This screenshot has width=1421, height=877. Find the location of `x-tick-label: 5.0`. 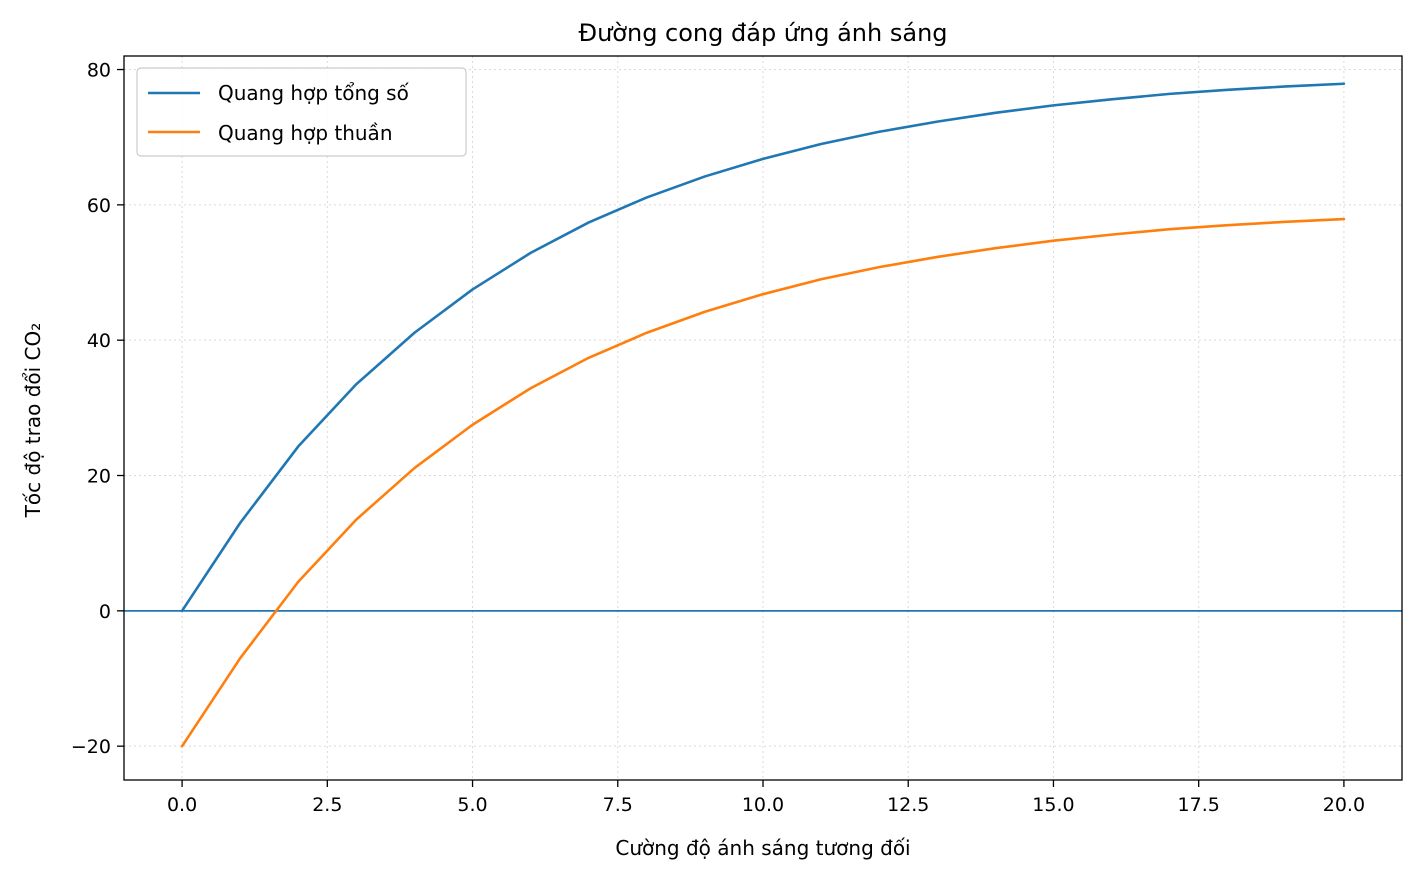

x-tick-label: 5.0 is located at coordinates (472, 805).